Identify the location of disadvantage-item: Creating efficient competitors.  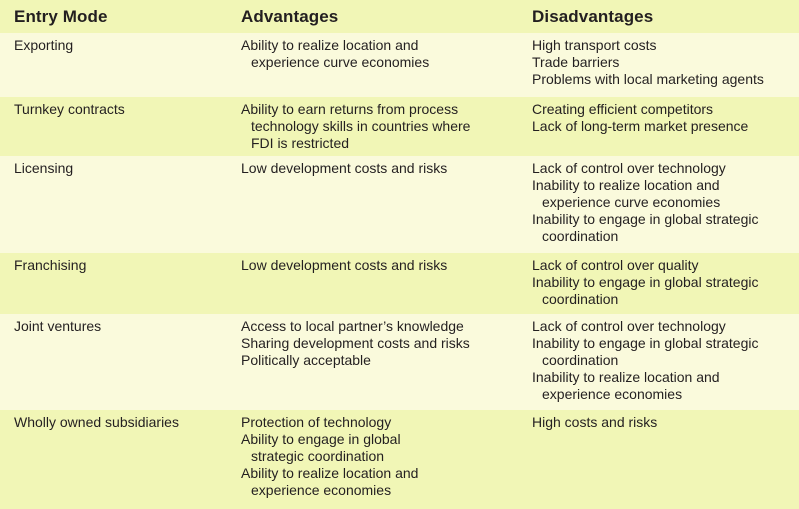
(623, 109).